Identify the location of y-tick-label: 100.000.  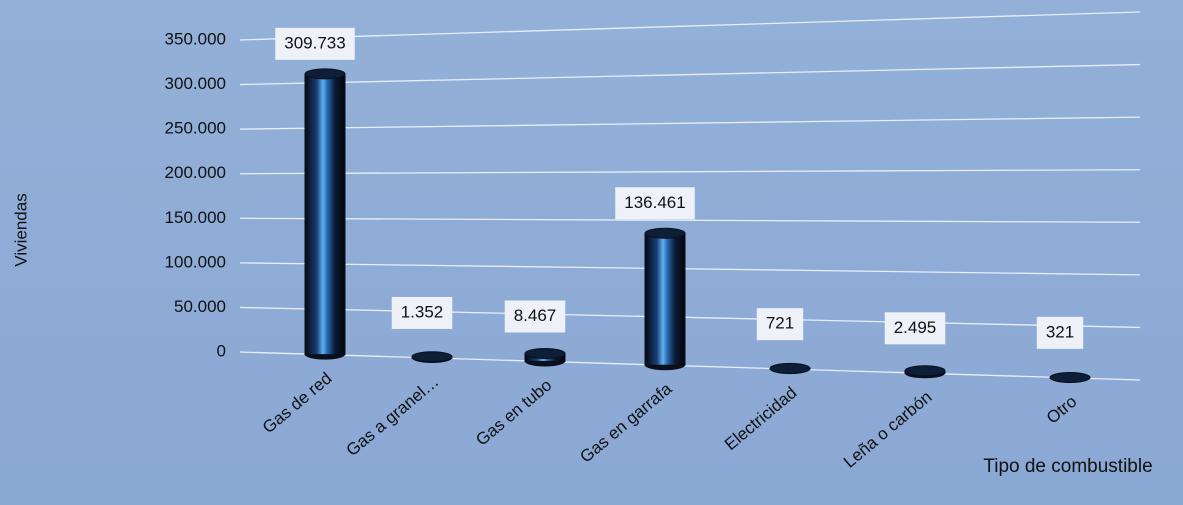
(195, 261).